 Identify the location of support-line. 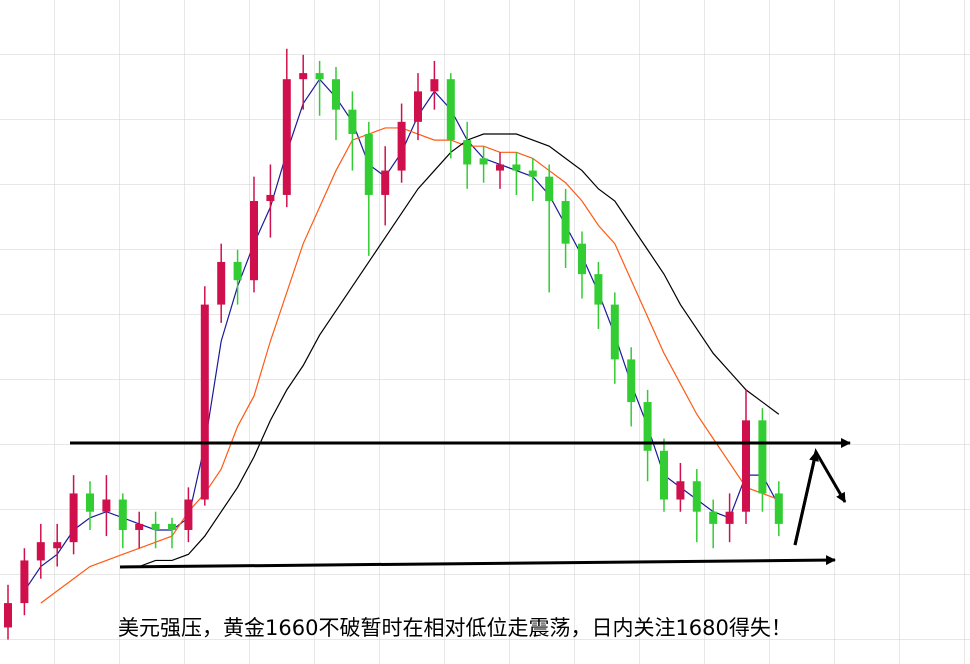
(477, 562).